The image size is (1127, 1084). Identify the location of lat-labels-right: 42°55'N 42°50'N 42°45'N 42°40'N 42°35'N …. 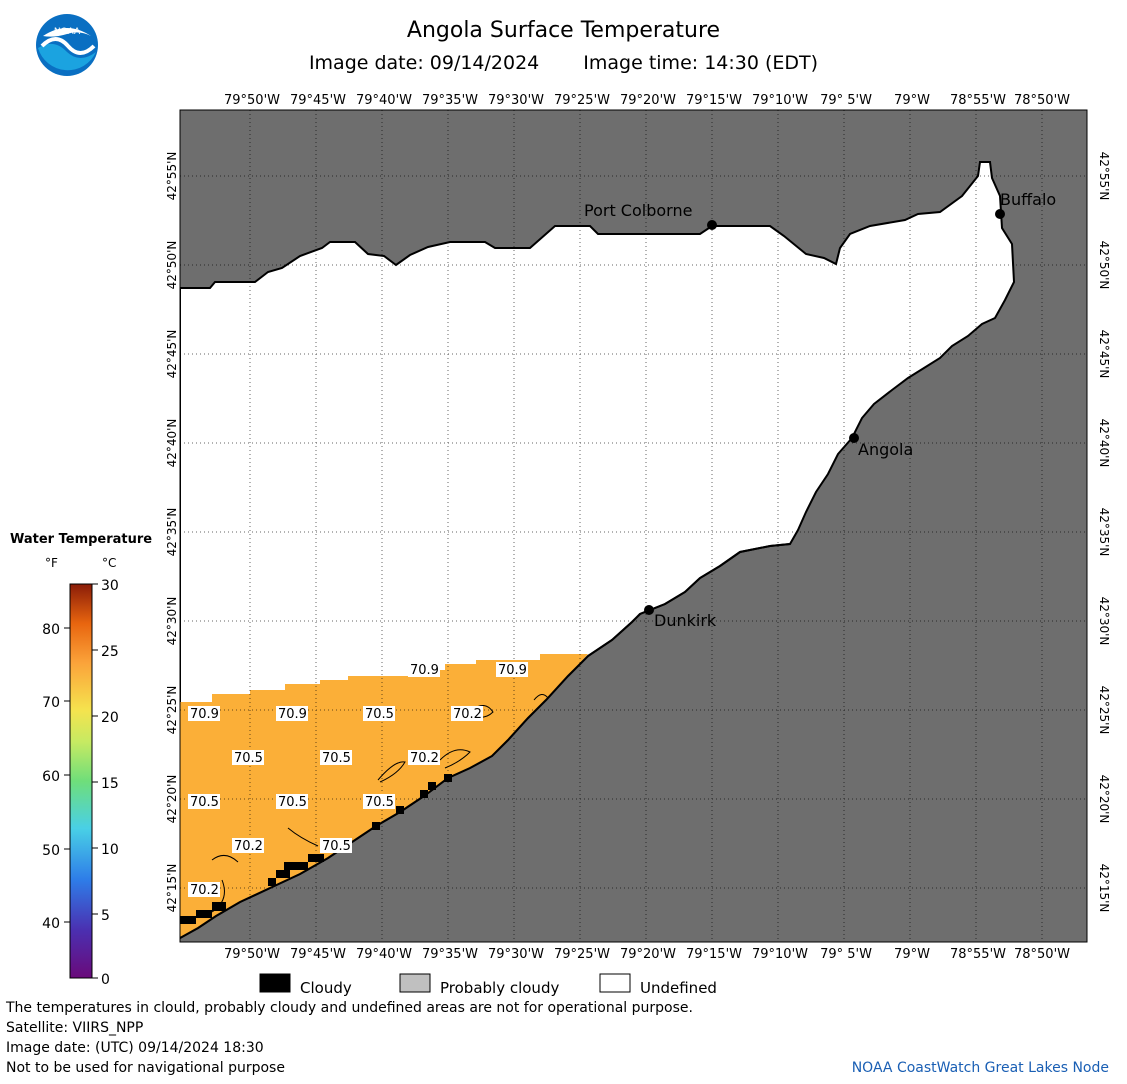
(1104, 532).